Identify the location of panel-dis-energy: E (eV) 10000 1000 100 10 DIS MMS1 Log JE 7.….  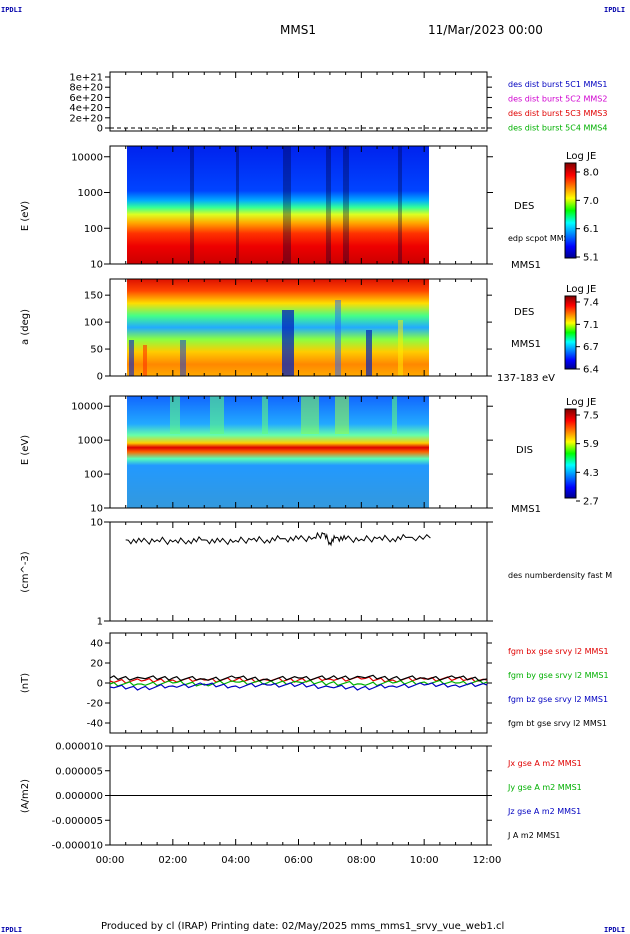
(309, 455).